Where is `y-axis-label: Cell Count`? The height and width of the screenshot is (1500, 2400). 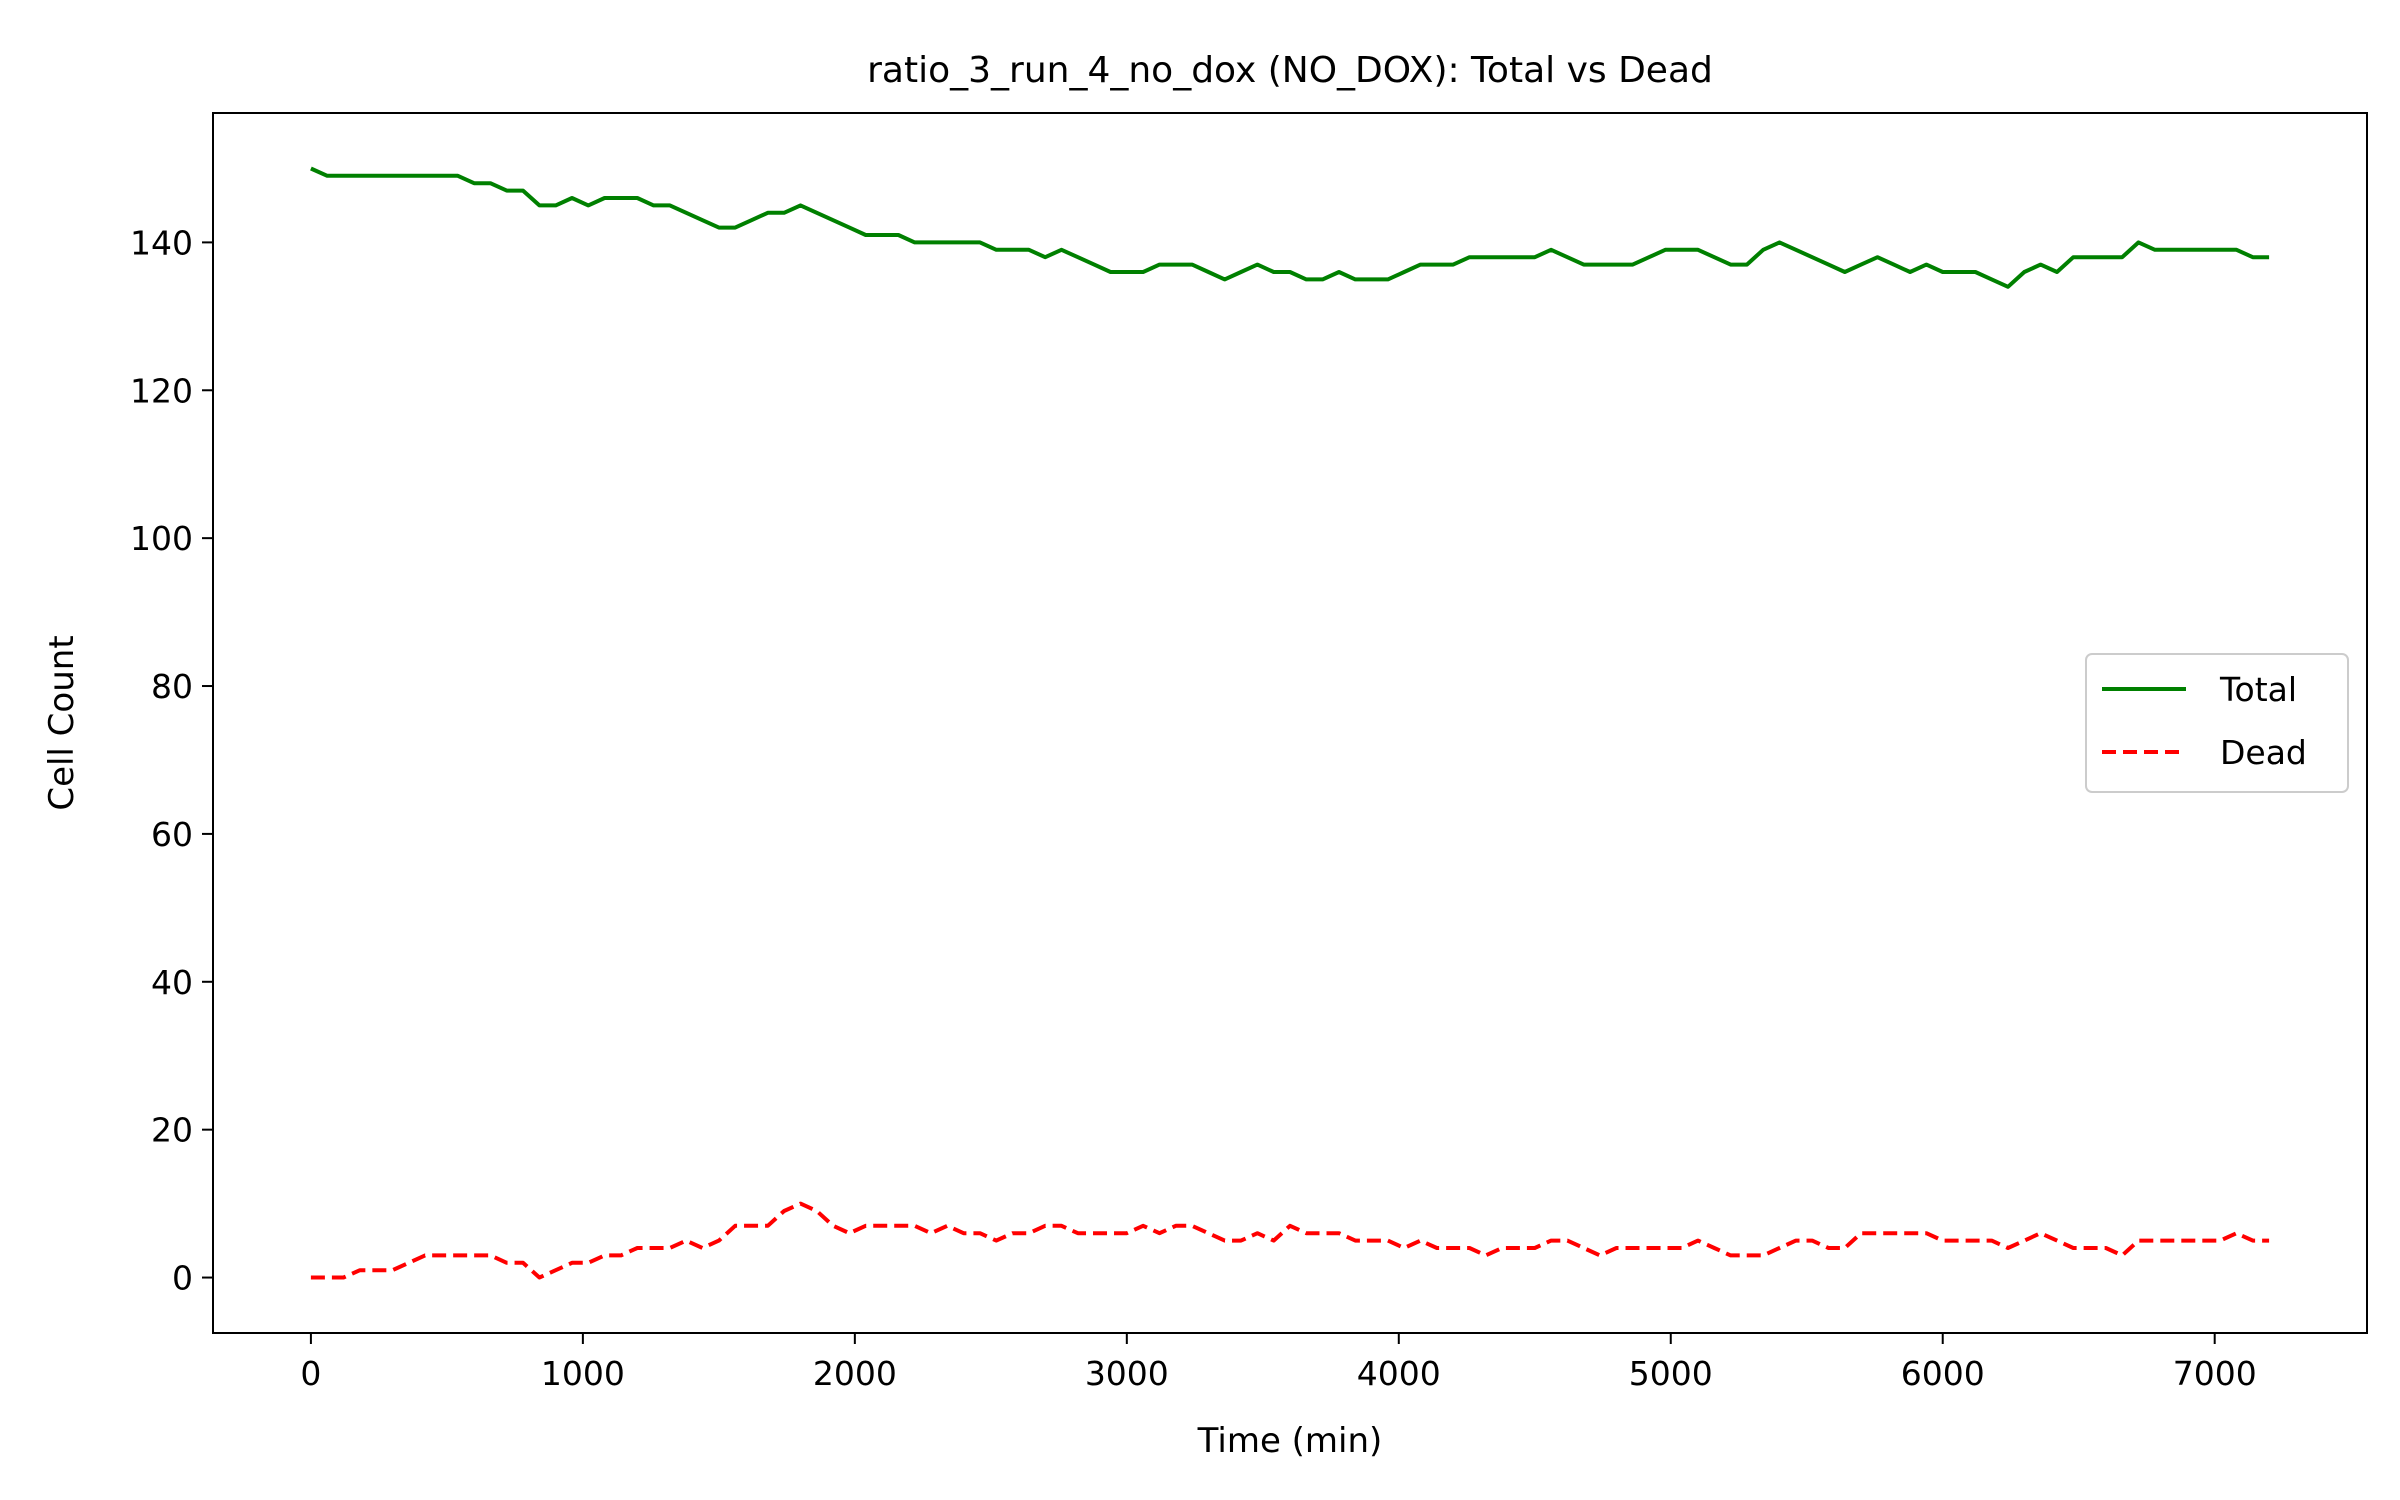
y-axis-label: Cell Count is located at coordinates (62, 722).